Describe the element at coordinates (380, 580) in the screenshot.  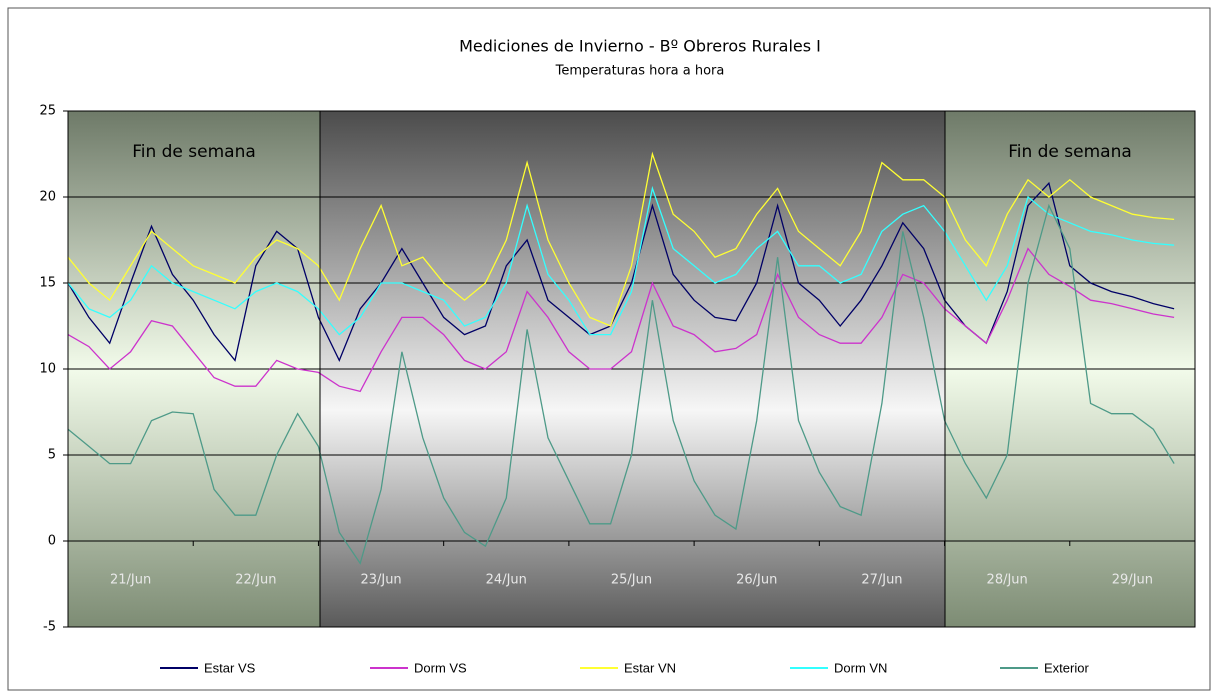
I see `x-tick-label: 23/Jun` at that location.